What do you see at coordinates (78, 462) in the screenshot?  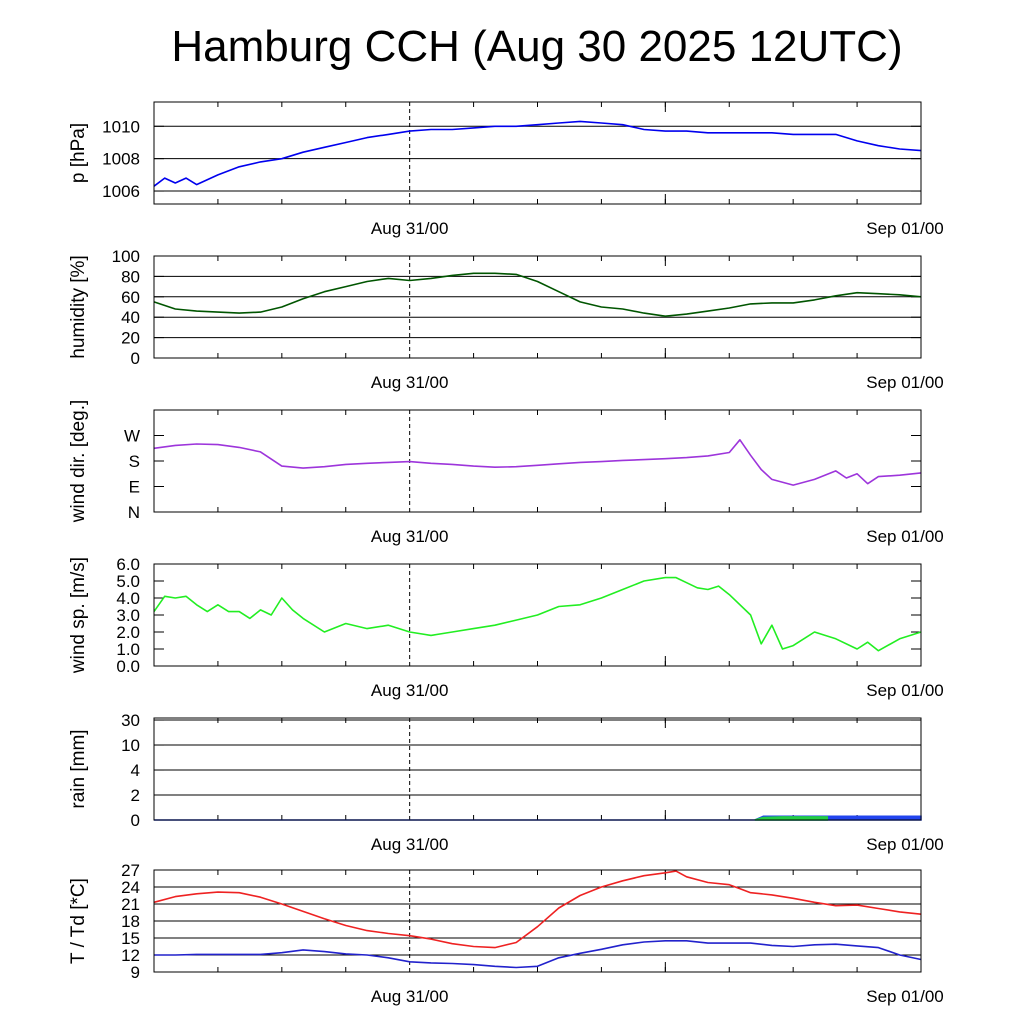 I see `ylabel-2: wind dir. [deg.]` at bounding box center [78, 462].